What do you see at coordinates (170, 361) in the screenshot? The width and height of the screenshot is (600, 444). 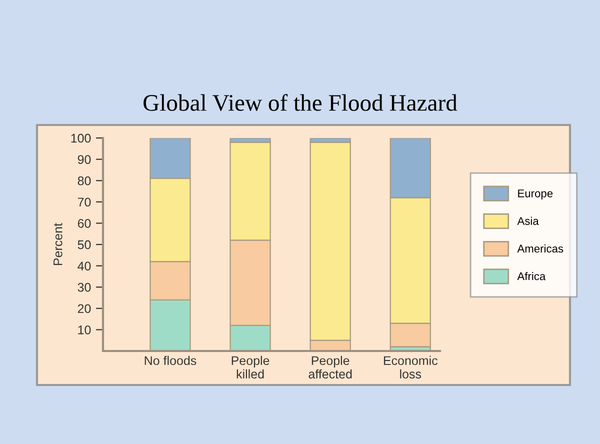 I see `x-tick-label: No floods` at bounding box center [170, 361].